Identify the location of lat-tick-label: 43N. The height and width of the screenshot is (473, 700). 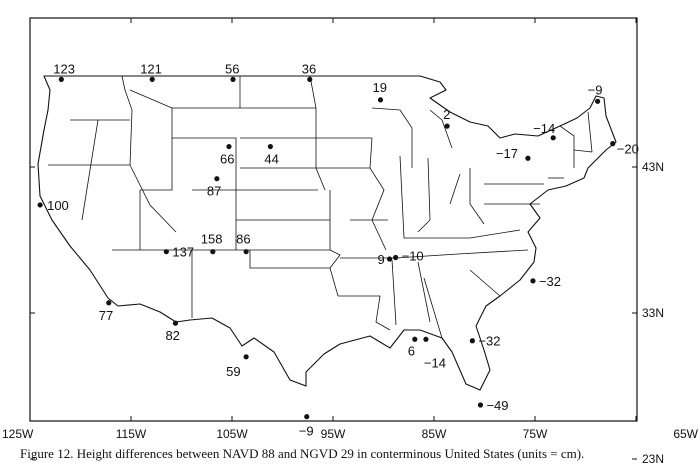
(653, 167).